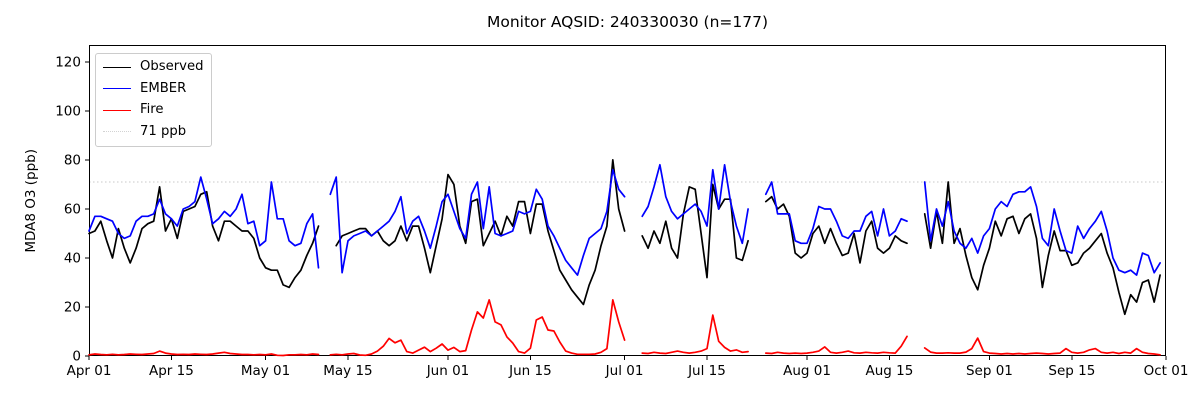  I want to click on fire-line-swatch, so click(117, 110).